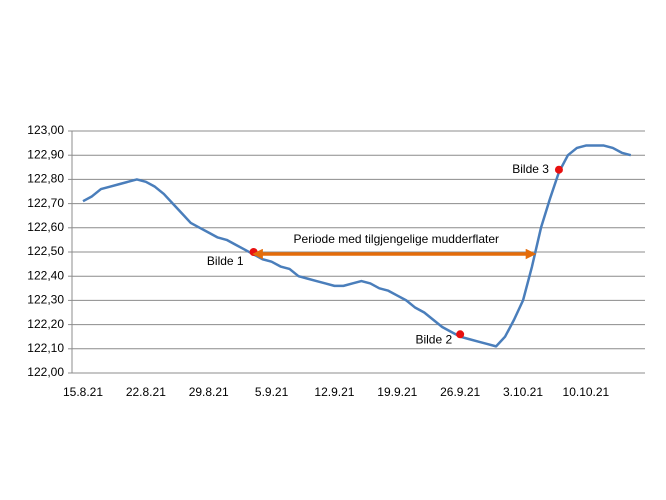 The height and width of the screenshot is (500, 666). Describe the element at coordinates (460, 392) in the screenshot. I see `x-tick-label: 26.9.21` at that location.